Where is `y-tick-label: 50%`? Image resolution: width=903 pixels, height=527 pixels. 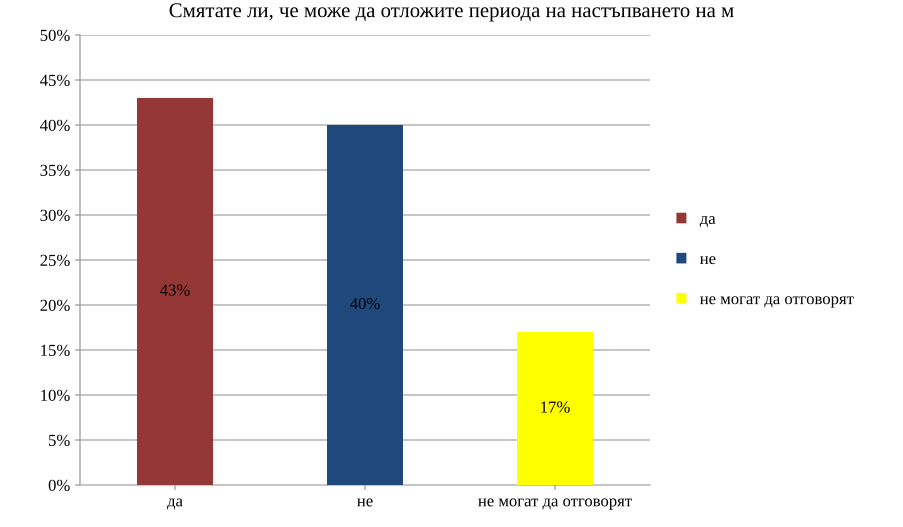 y-tick-label: 50% is located at coordinates (55, 35).